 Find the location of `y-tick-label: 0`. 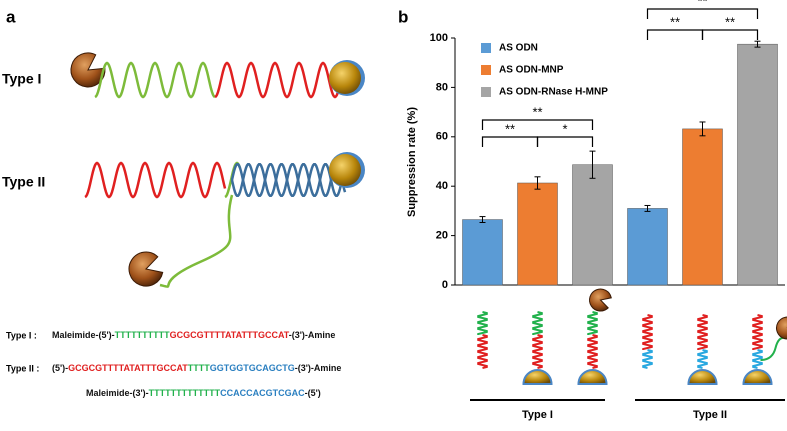

y-tick-label: 0 is located at coordinates (445, 285).